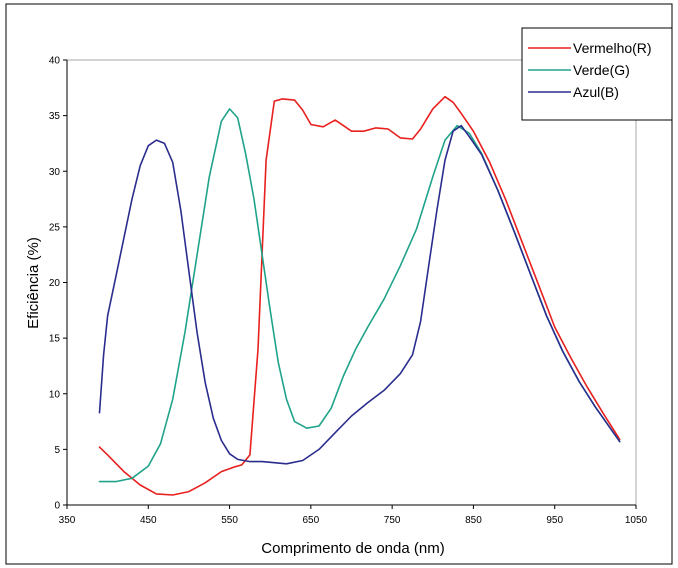  What do you see at coordinates (67, 520) in the screenshot?
I see `x-tick-label: 350` at bounding box center [67, 520].